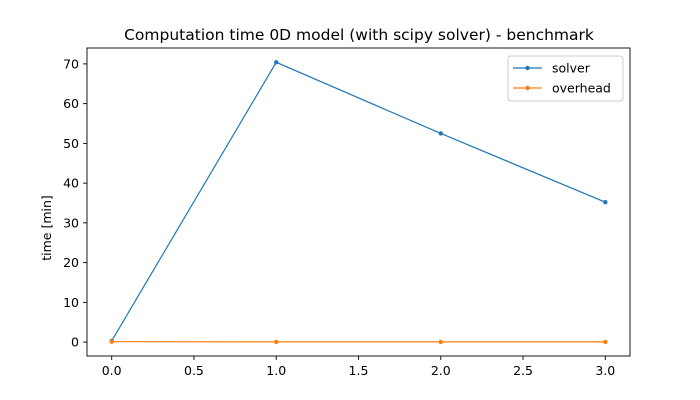 This screenshot has width=700, height=400. I want to click on y-tick-label: 50, so click(71, 143).